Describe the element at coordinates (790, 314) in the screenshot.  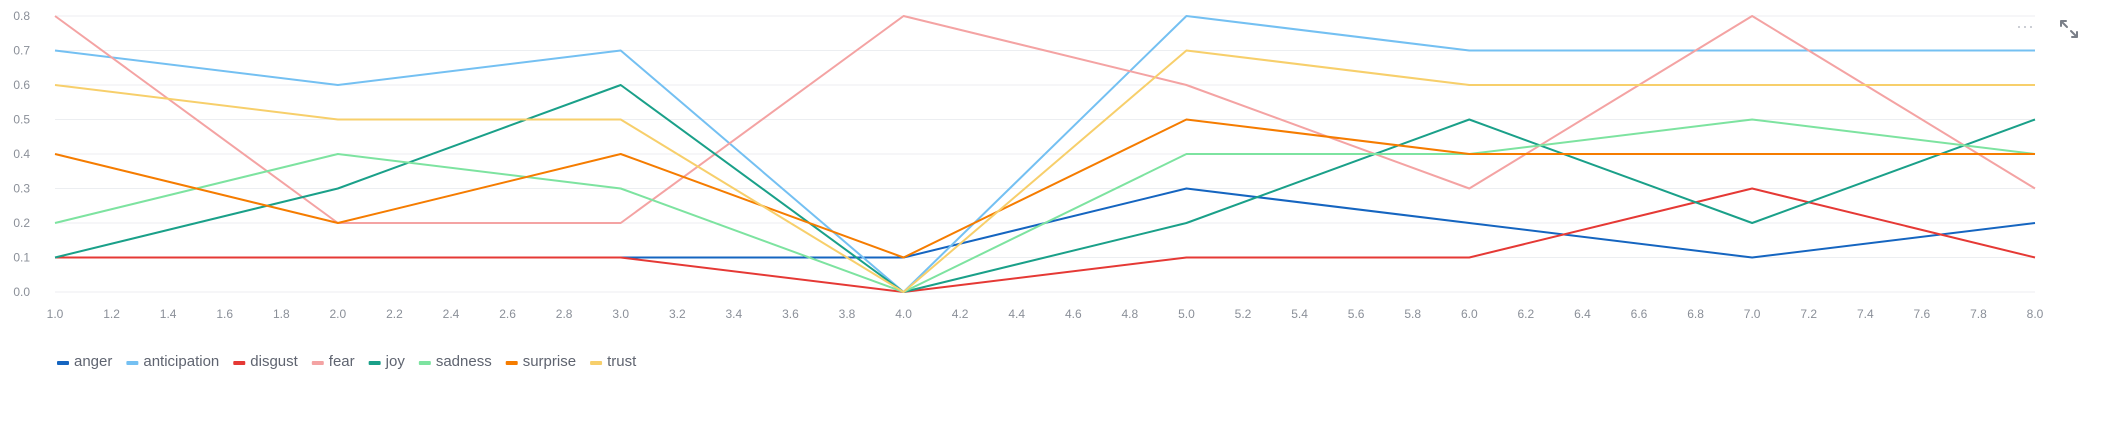
I see `x-tick-label: 3.6` at that location.